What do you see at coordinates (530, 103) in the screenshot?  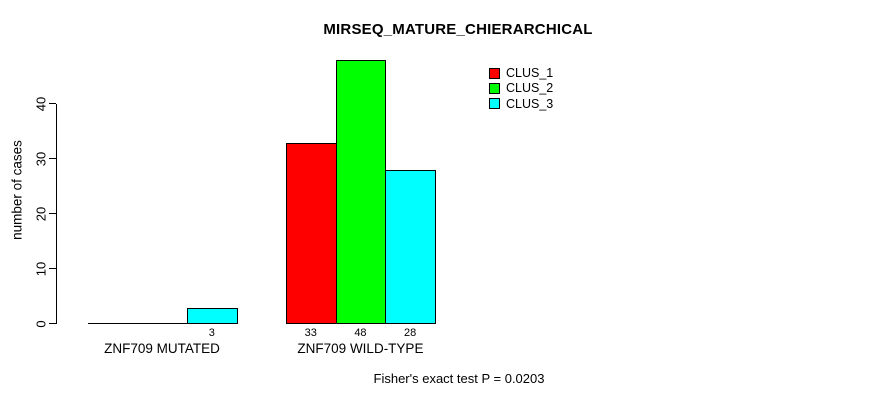 I see `legend-label: CLUS_3` at bounding box center [530, 103].